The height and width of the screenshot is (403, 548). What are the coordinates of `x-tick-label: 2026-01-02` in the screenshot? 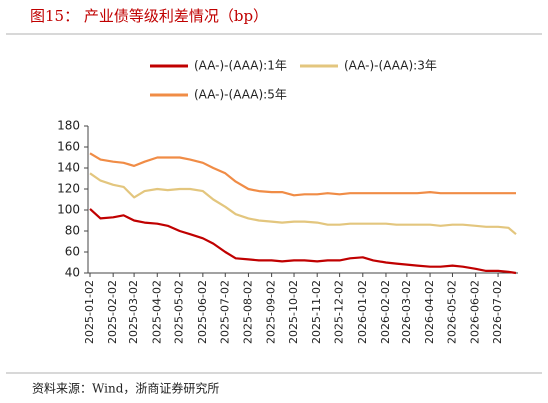 It's located at (362, 312).